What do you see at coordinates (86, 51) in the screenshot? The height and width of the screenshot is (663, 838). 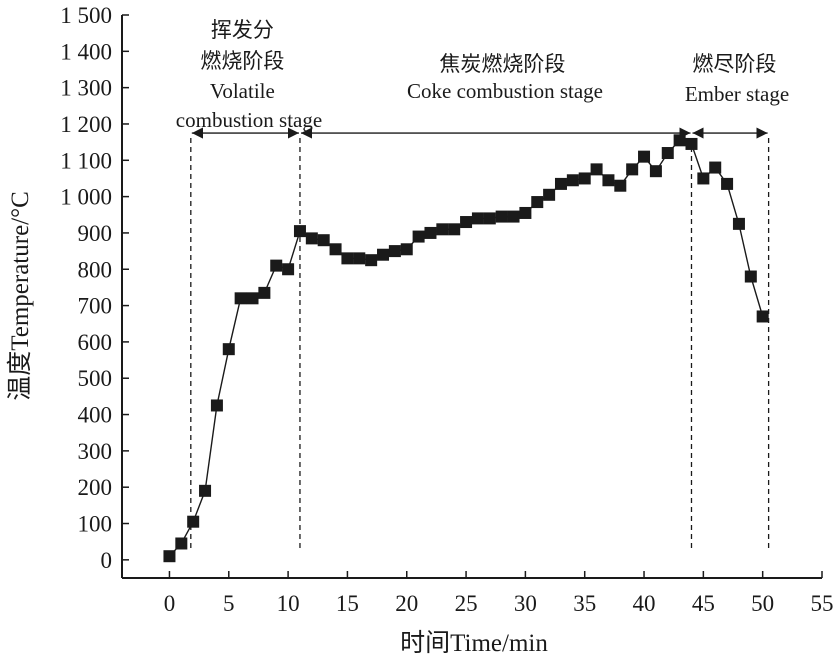 I see `y-tick-label: 1 400` at bounding box center [86, 51].